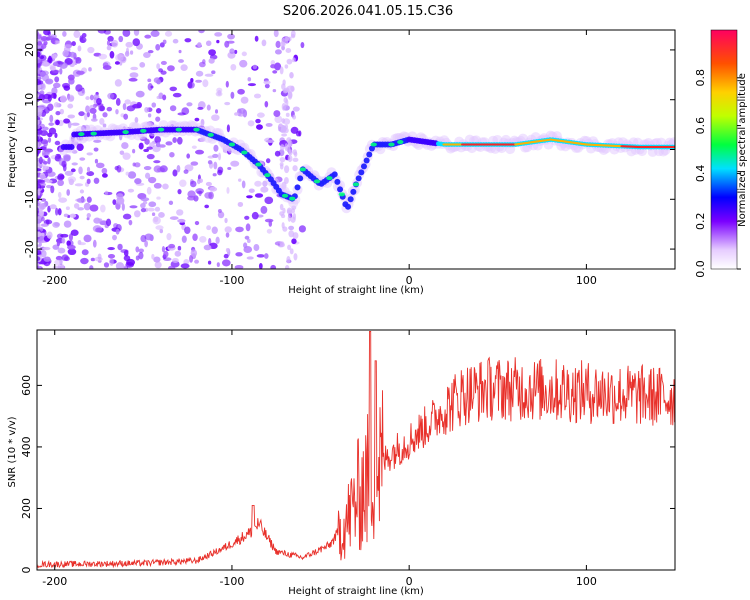  I want to click on spectrogram-y-tick-label: -10, so click(29, 199).